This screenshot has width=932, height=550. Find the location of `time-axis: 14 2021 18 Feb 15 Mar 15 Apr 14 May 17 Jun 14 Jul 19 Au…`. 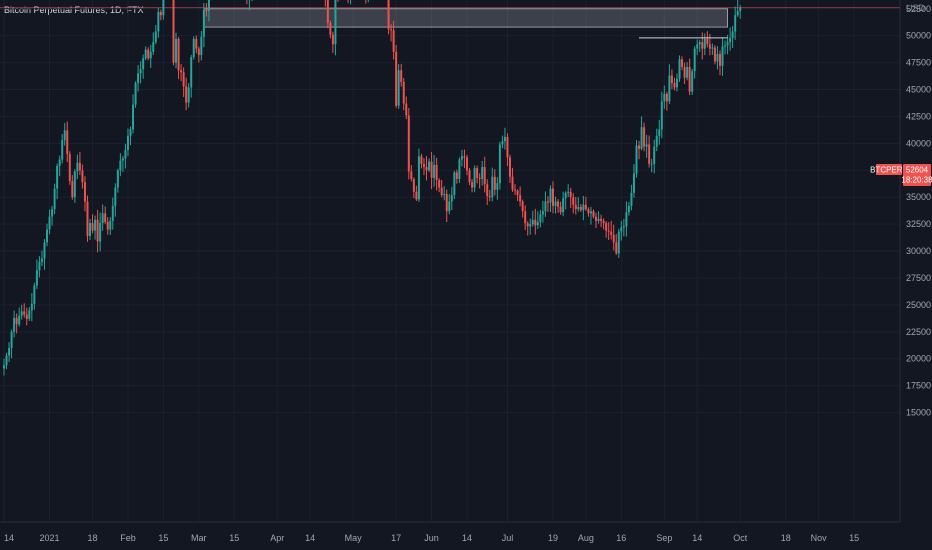

time-axis: 14 2021 18 Feb 15 Mar 15 Apr 14 May 17 Jun 14 Jul 19 Au… is located at coordinates (431, 538).